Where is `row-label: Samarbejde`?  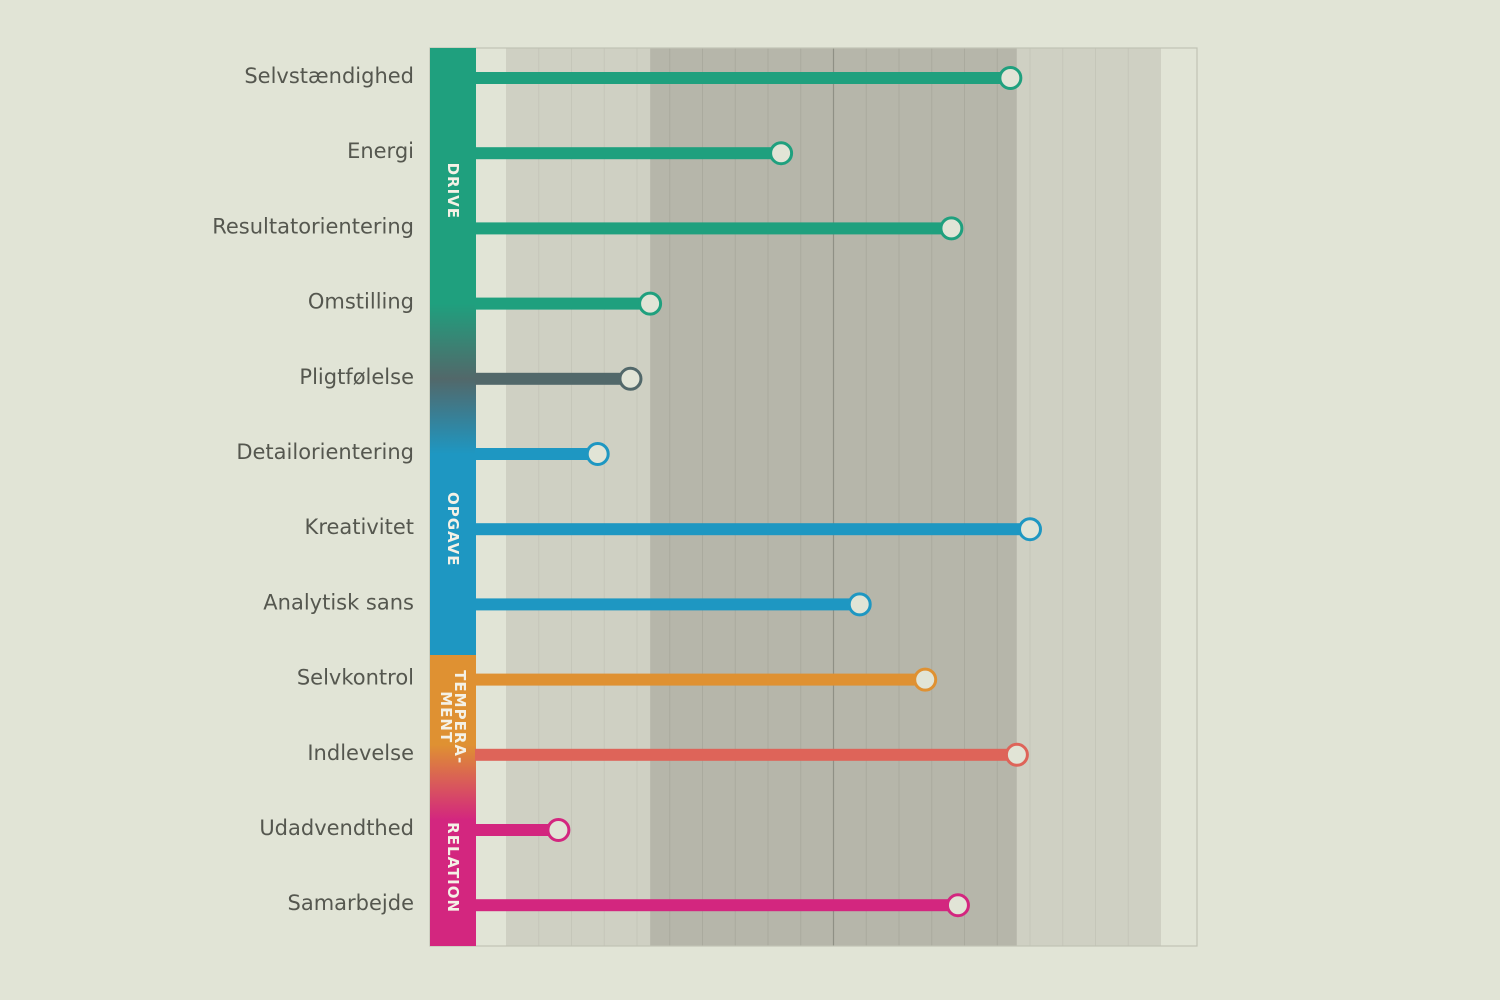 row-label: Samarbejde is located at coordinates (351, 903).